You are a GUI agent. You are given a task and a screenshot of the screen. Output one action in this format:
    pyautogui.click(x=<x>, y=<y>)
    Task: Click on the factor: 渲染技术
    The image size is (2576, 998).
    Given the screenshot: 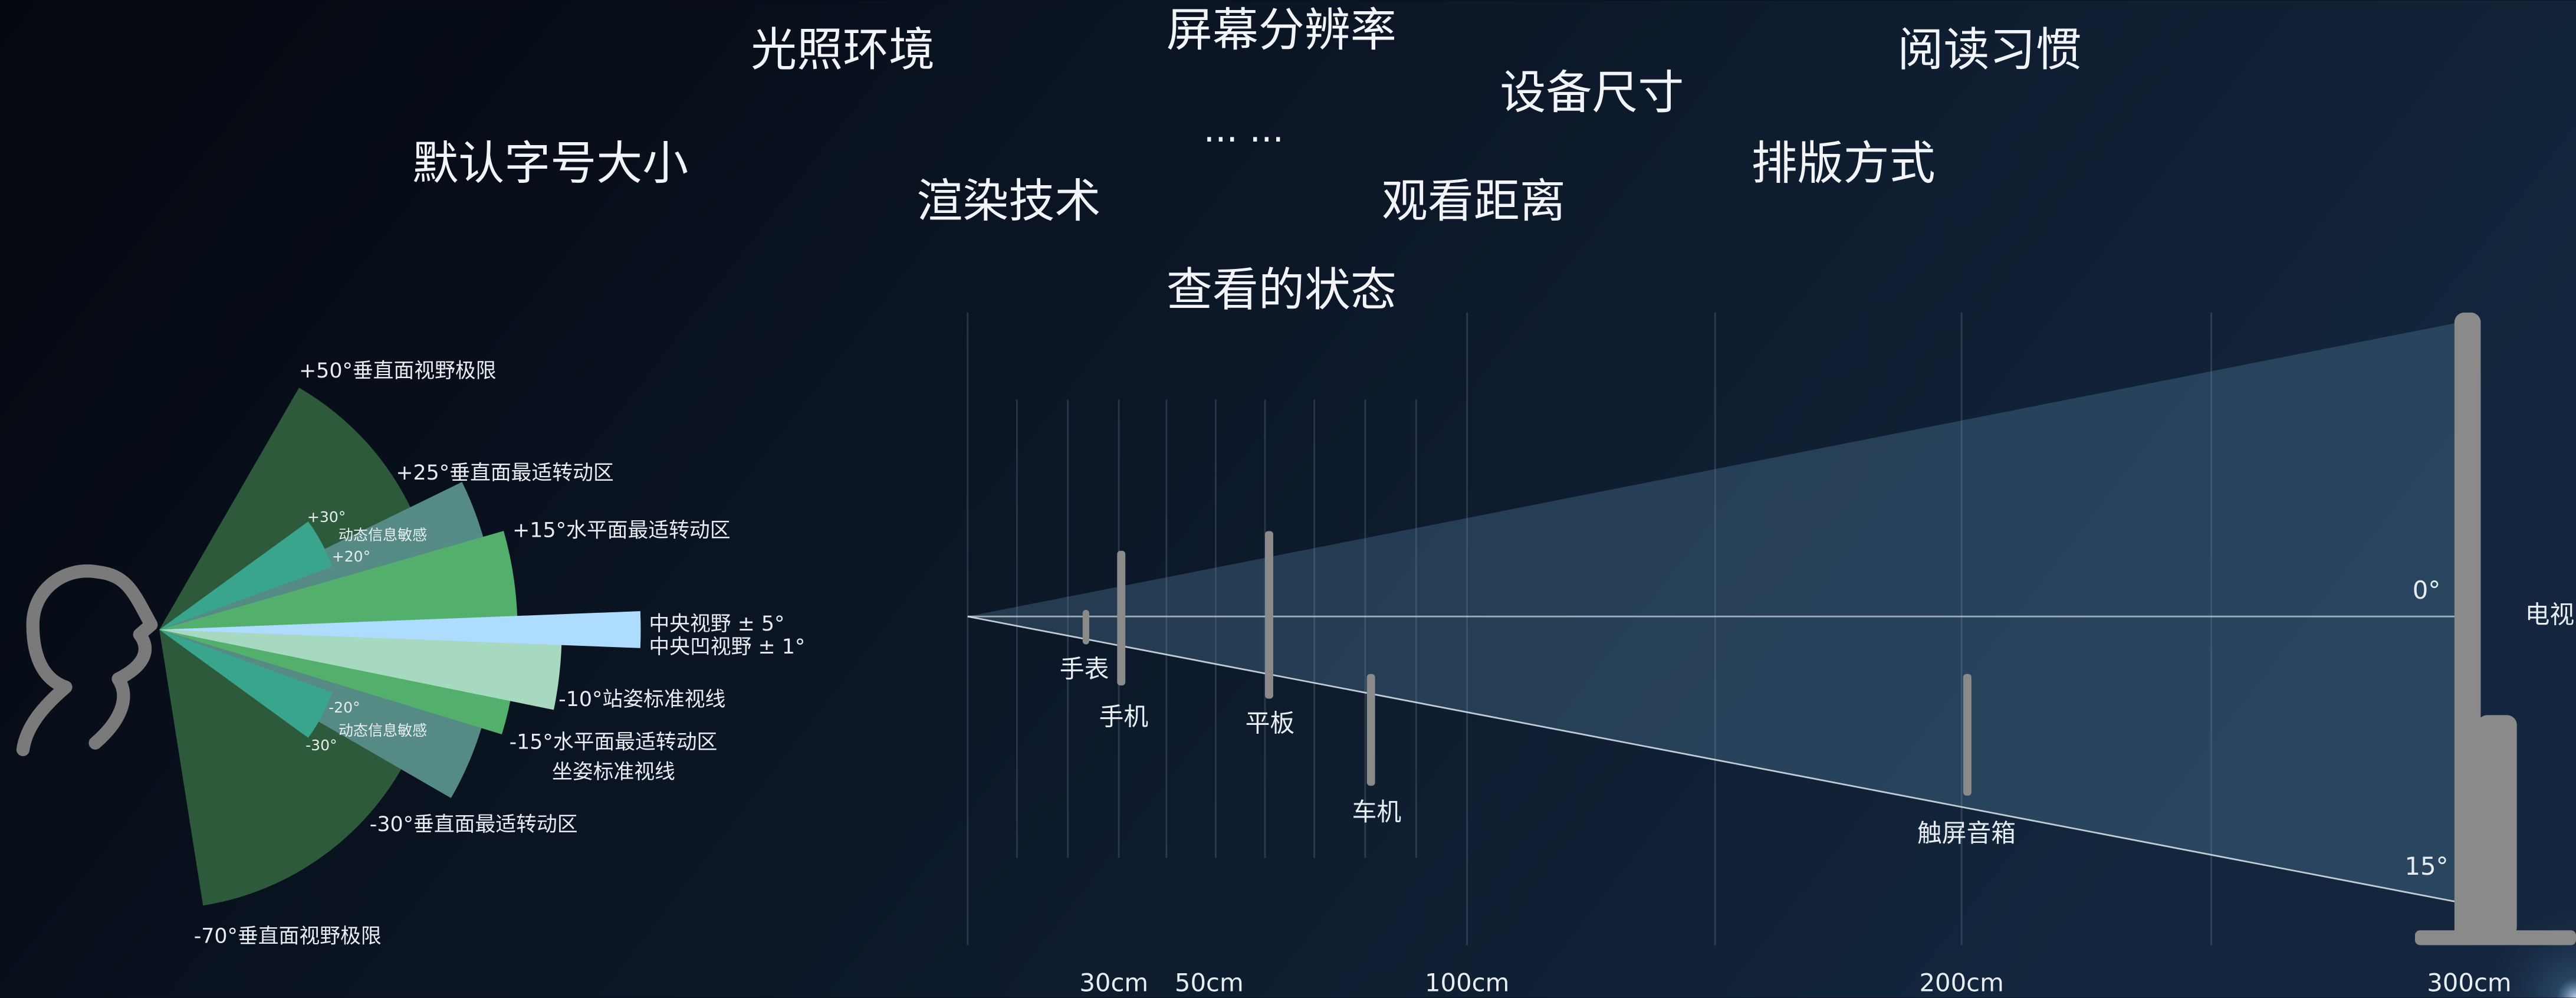 What is the action you would take?
    pyautogui.click(x=1008, y=201)
    